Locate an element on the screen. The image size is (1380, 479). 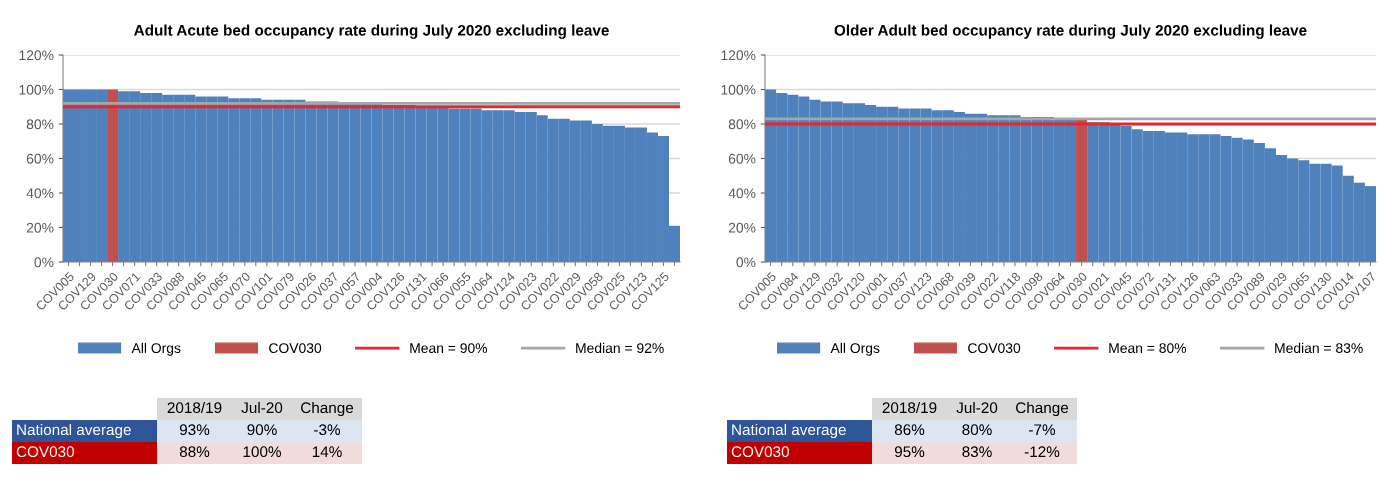
legend-label: Mean = 80% is located at coordinates (1148, 348).